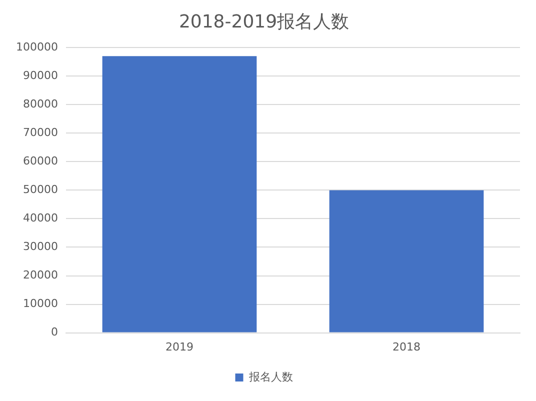  I want to click on y-tick-label: 20000, so click(40, 275).